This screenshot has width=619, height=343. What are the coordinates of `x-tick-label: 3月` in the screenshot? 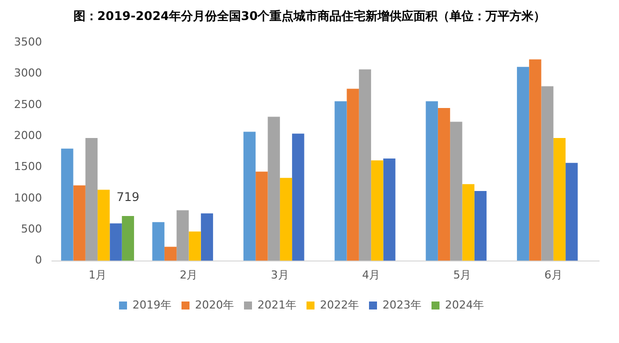 It's located at (279, 275).